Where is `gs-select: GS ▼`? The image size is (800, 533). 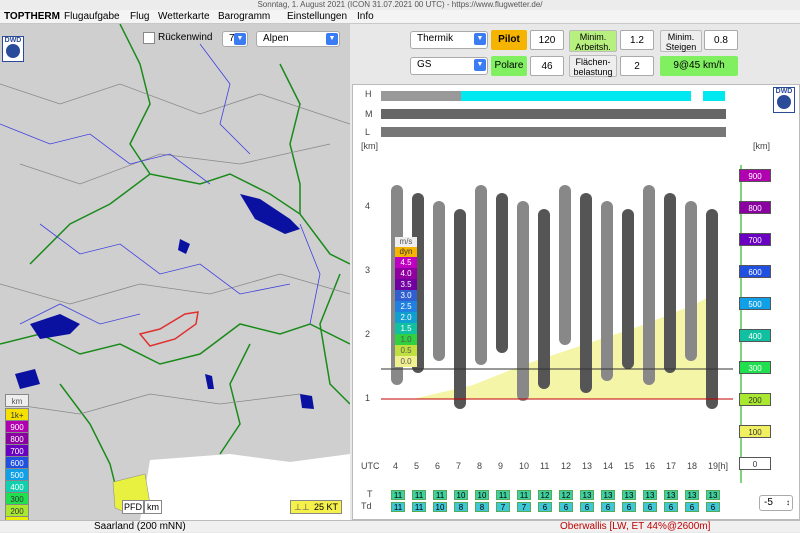 gs-select: GS ▼ is located at coordinates (449, 66).